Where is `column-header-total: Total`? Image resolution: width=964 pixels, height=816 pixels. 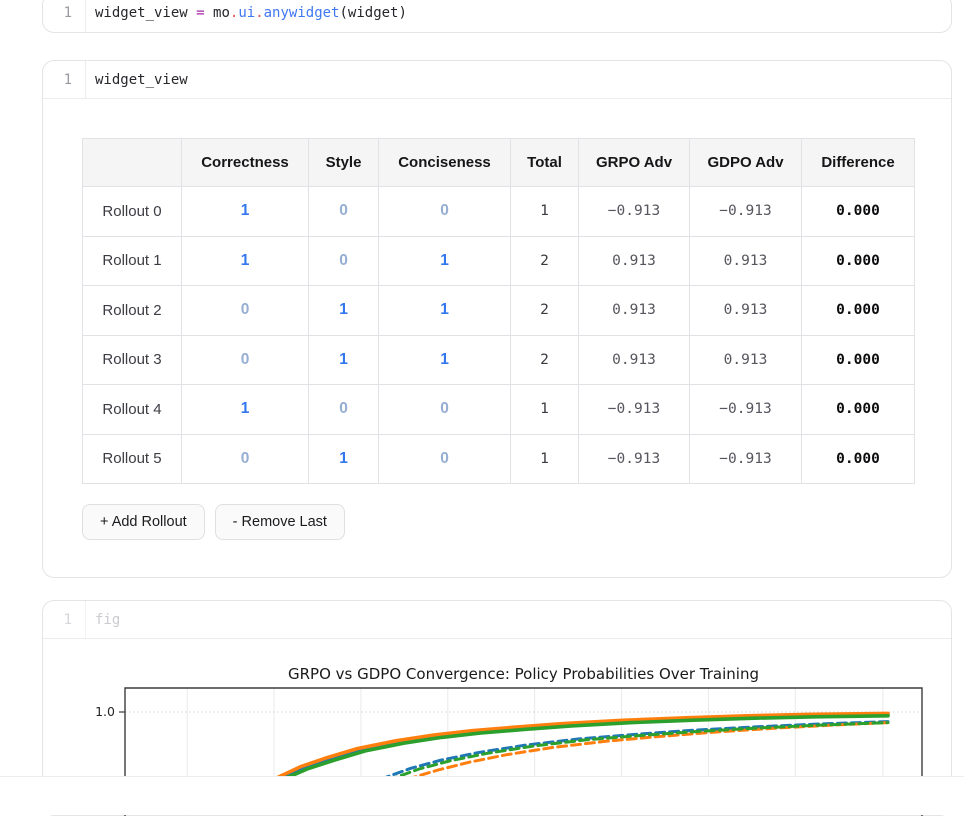 column-header-total: Total is located at coordinates (544, 162).